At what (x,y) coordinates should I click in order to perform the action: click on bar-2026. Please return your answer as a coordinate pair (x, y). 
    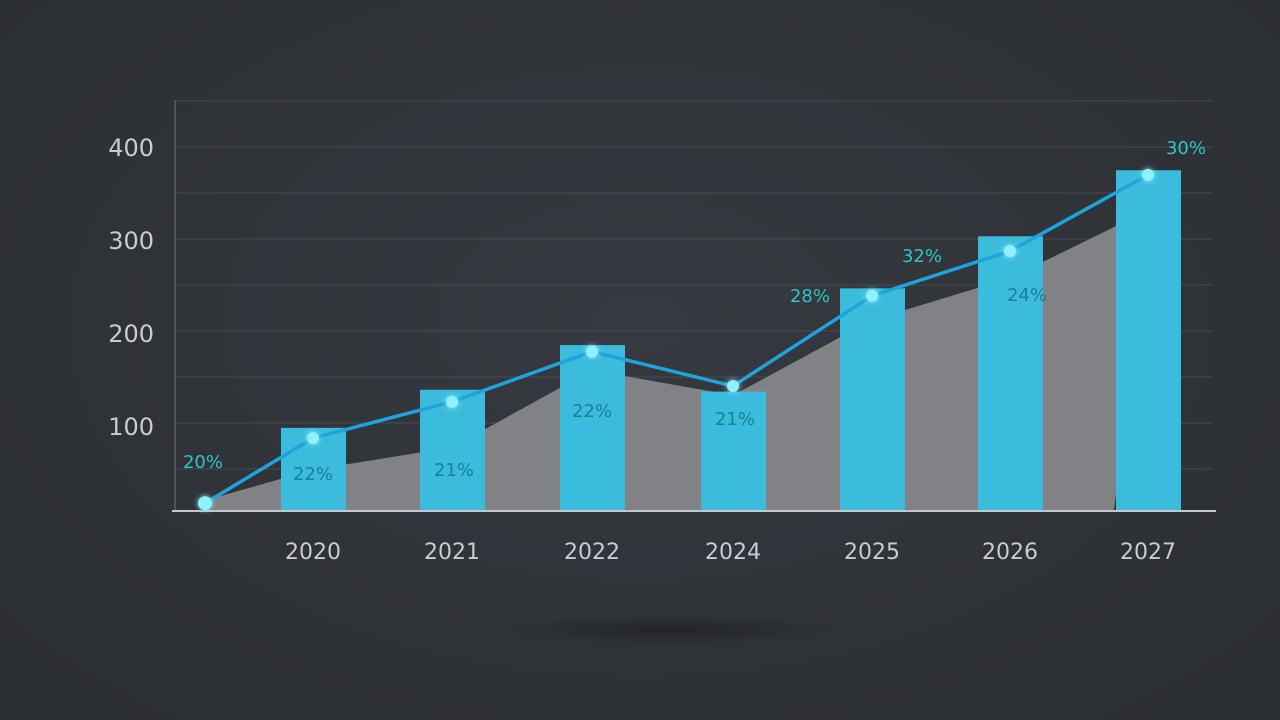
    Looking at the image, I should click on (1010, 373).